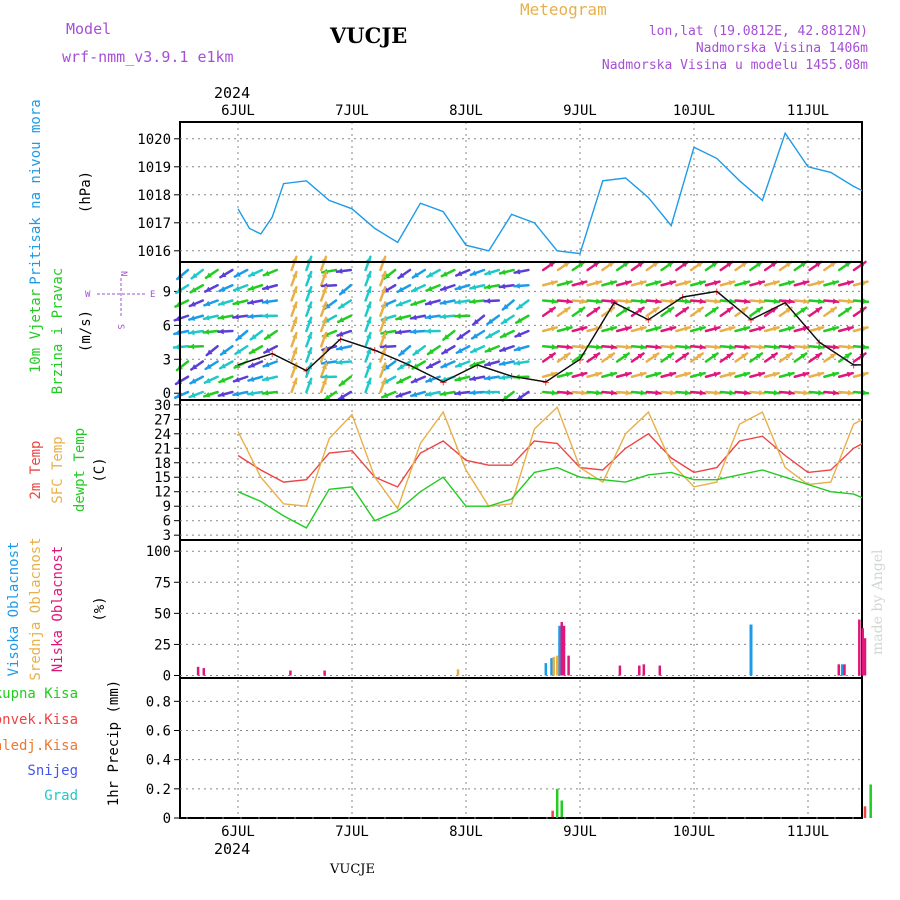 This screenshot has height=900, width=900. Describe the element at coordinates (167, 522) in the screenshot. I see `y-tick-label: 6` at that location.